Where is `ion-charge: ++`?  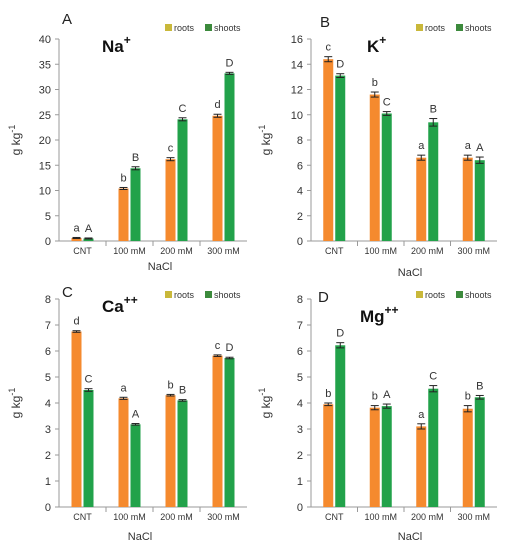
ion-charge: ++ is located at coordinates (131, 300).